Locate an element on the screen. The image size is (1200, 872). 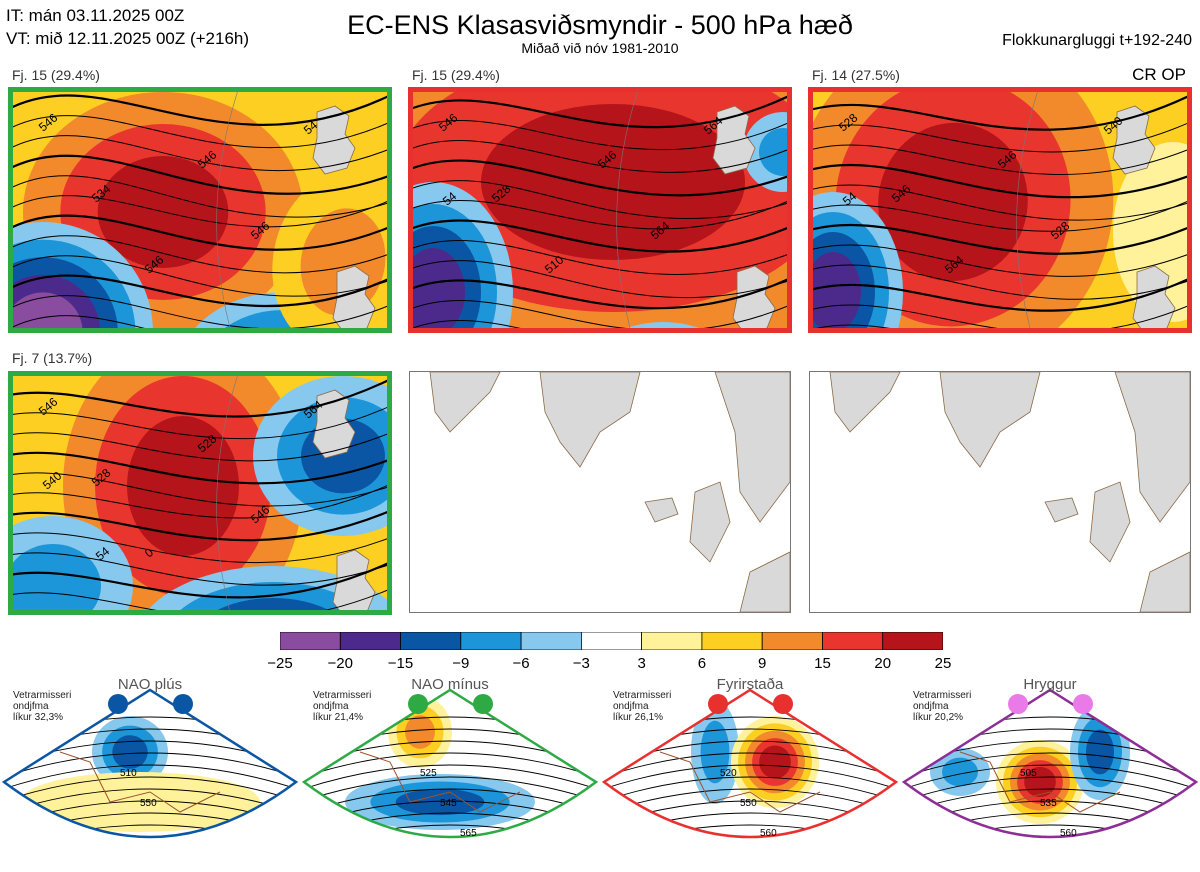
regime-probability-note: Vetrarmisseri ondjfma líkur 20,2% is located at coordinates (942, 706).